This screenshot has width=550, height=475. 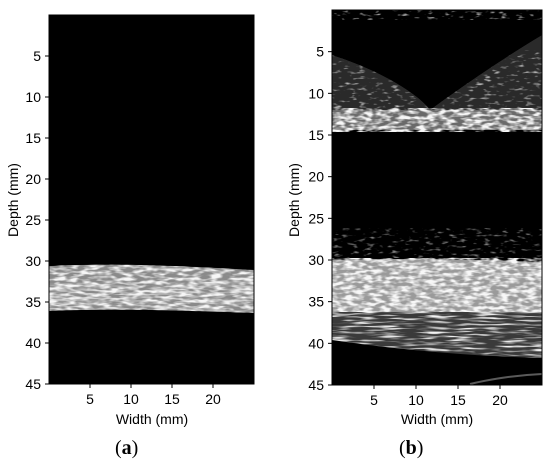 I want to click on panel-b-deep-reflection, so click(x=505, y=379).